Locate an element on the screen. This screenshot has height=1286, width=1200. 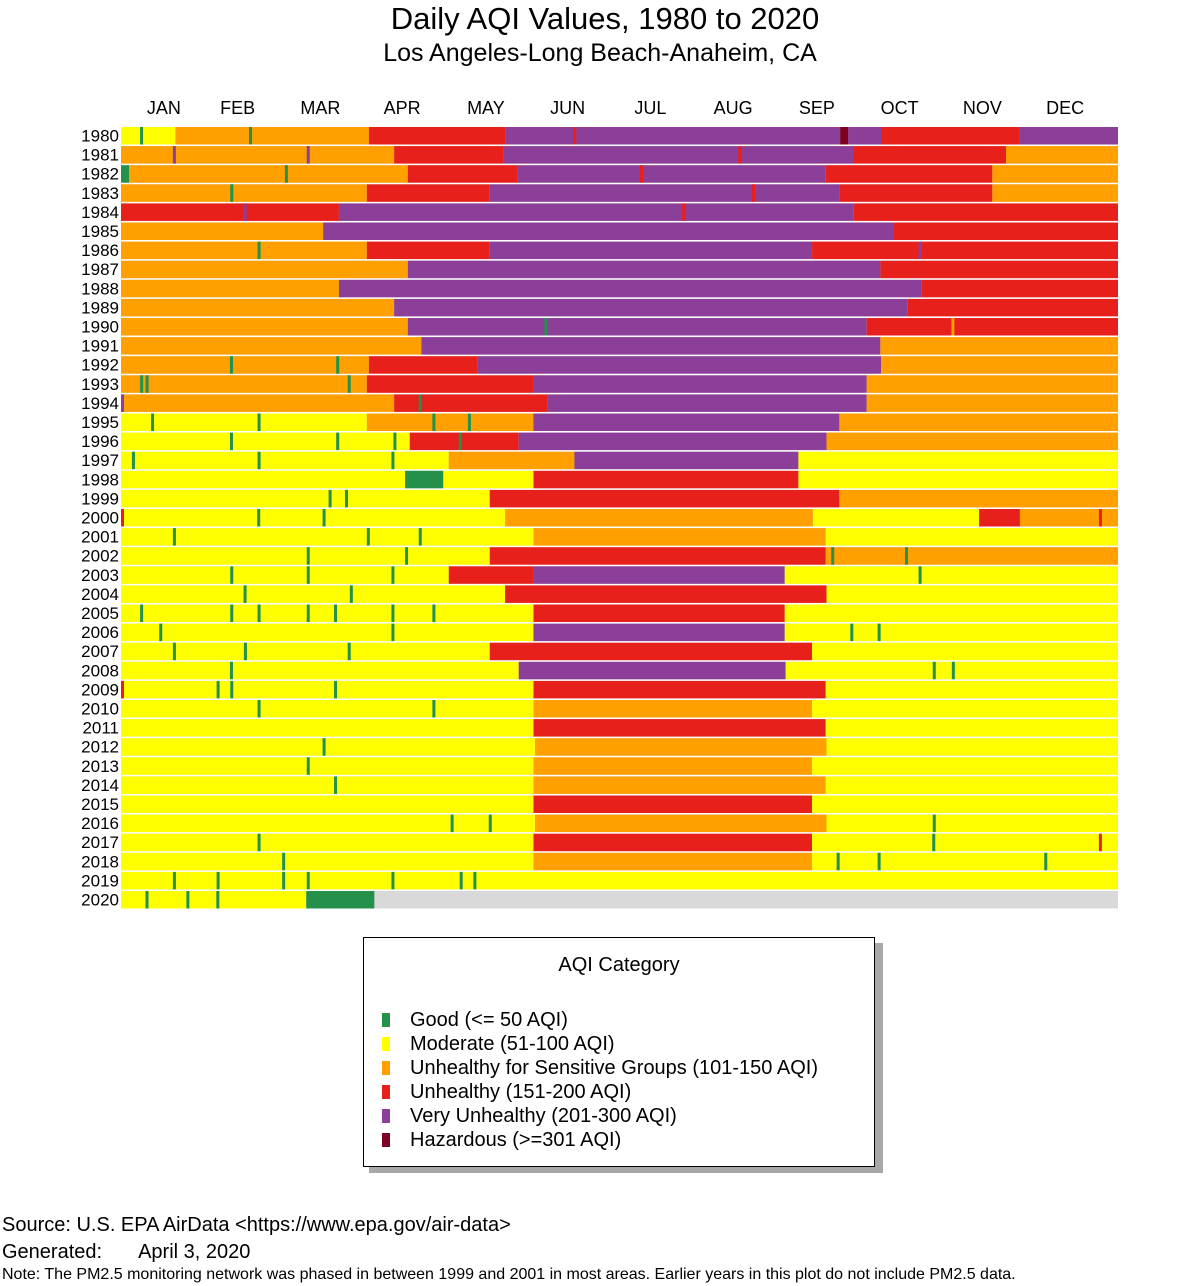
year-label-2019: 2019 is located at coordinates (100, 880).